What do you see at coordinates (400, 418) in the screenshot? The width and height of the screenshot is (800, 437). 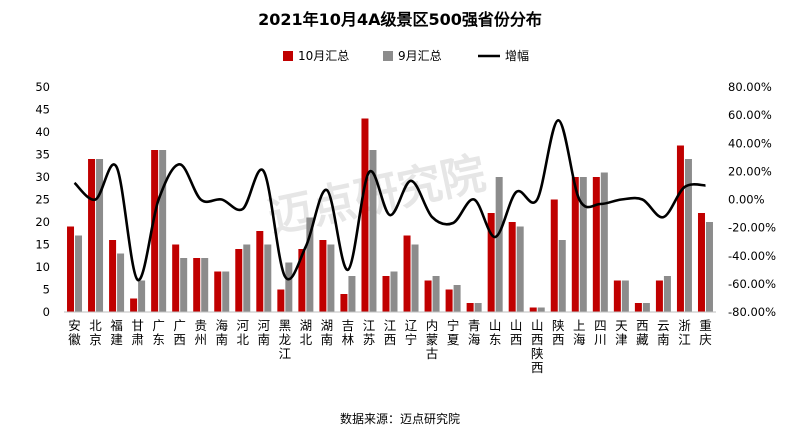 I see `source-note: 数据来源：迈点研究院` at bounding box center [400, 418].